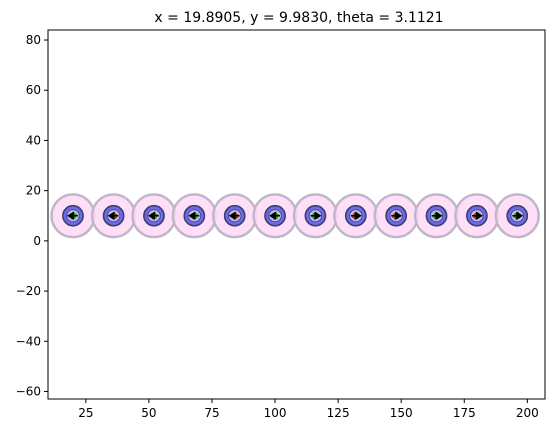  What do you see at coordinates (33, 90) in the screenshot?
I see `y-tick-label-60: 60` at bounding box center [33, 90].